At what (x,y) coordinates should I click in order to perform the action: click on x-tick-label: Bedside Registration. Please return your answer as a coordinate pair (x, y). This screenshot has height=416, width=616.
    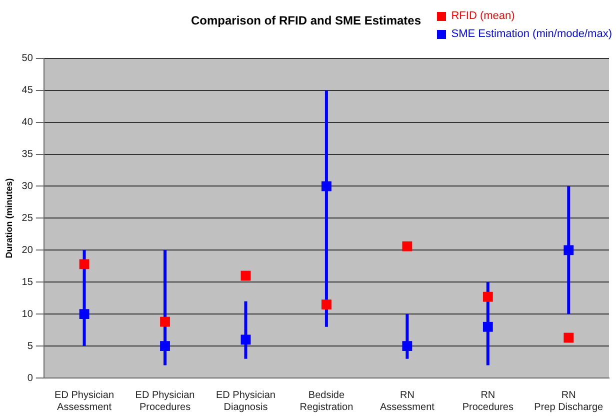
    Looking at the image, I should click on (327, 401).